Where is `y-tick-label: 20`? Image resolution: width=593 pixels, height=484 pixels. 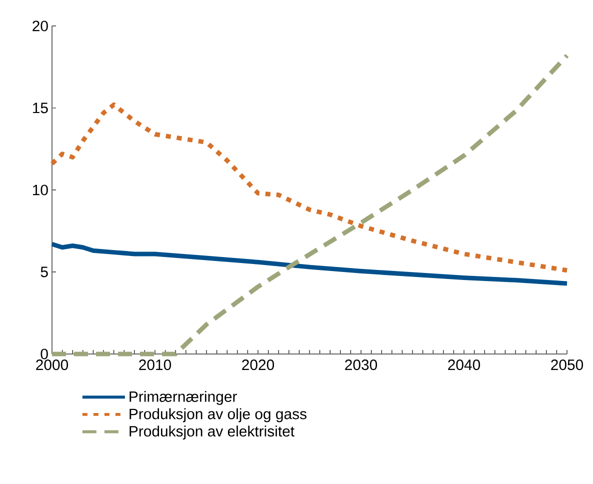 y-tick-label: 20 is located at coordinates (40, 26).